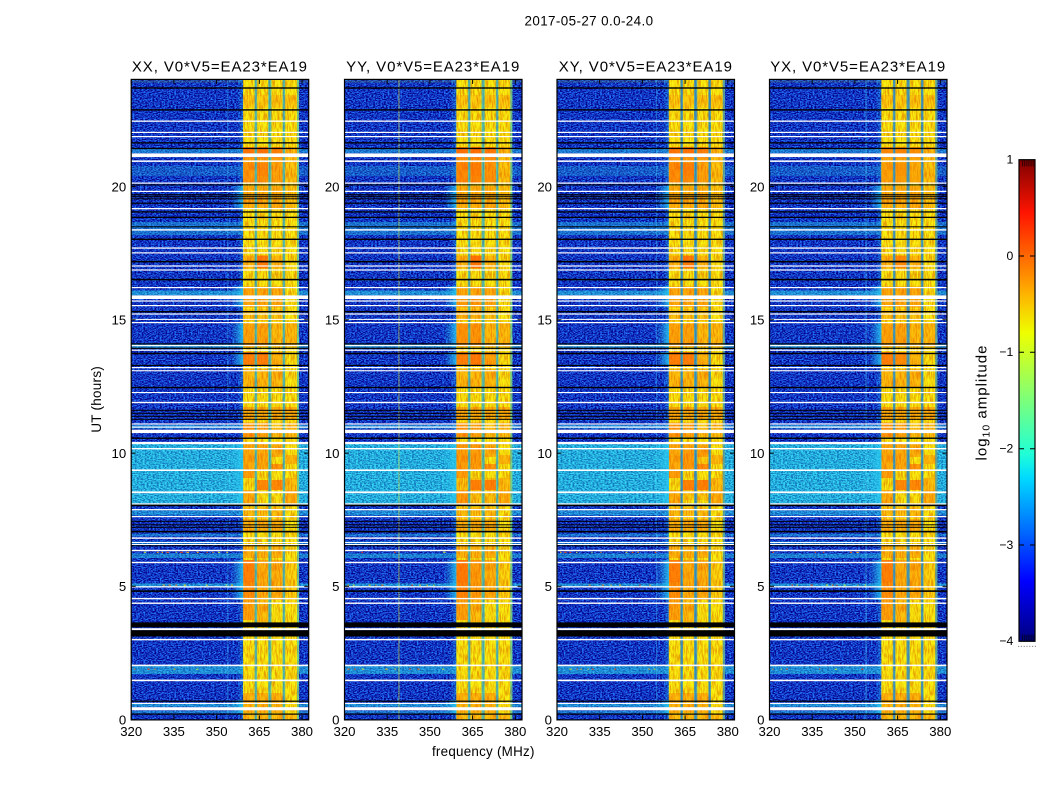 The height and width of the screenshot is (800, 1050). Describe the element at coordinates (589, 21) in the screenshot. I see `svg-text: 2017-05-27 0.0-24.0` at that location.